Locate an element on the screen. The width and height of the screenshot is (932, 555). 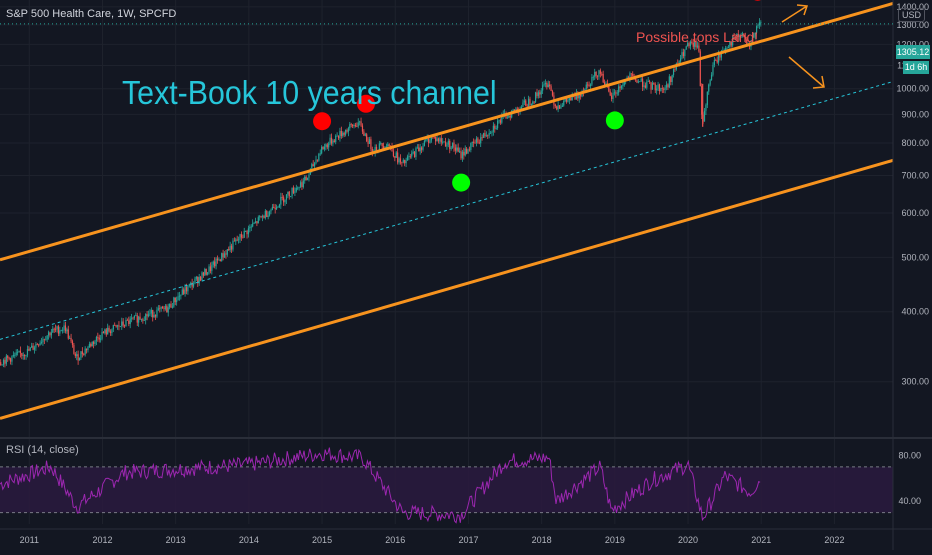
arrow-up-right is located at coordinates (795, 13).